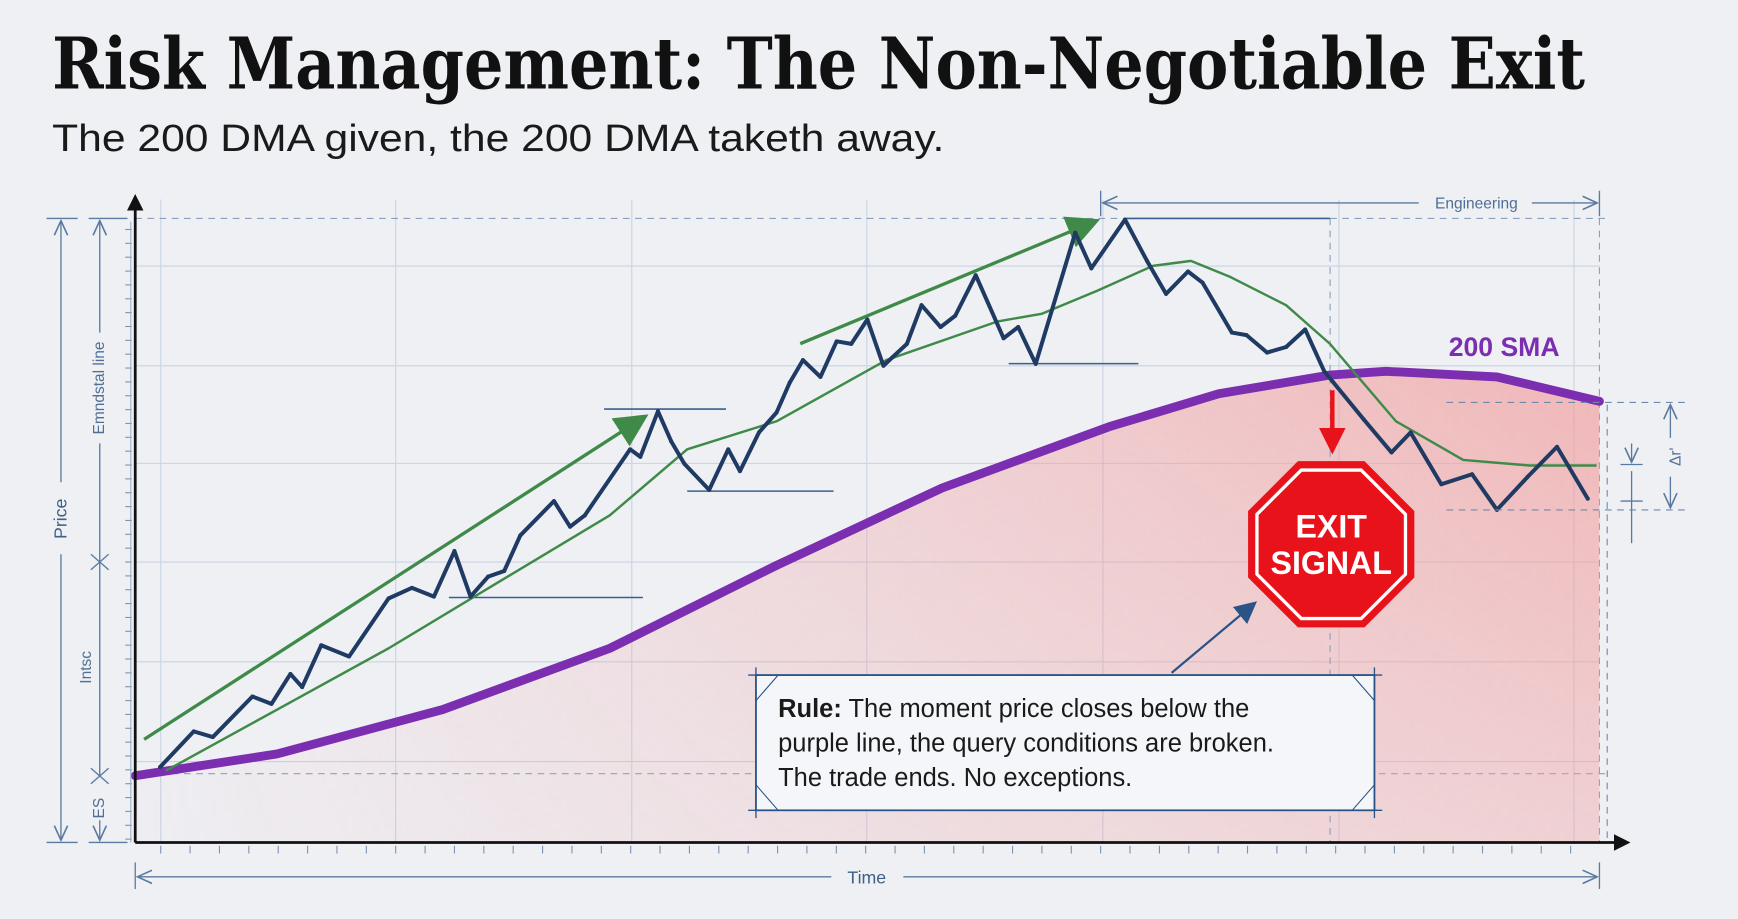 This screenshot has height=919, width=1738. Describe the element at coordinates (955, 778) in the screenshot. I see `rule-text-line3: The trade ends. No exceptions.` at that location.